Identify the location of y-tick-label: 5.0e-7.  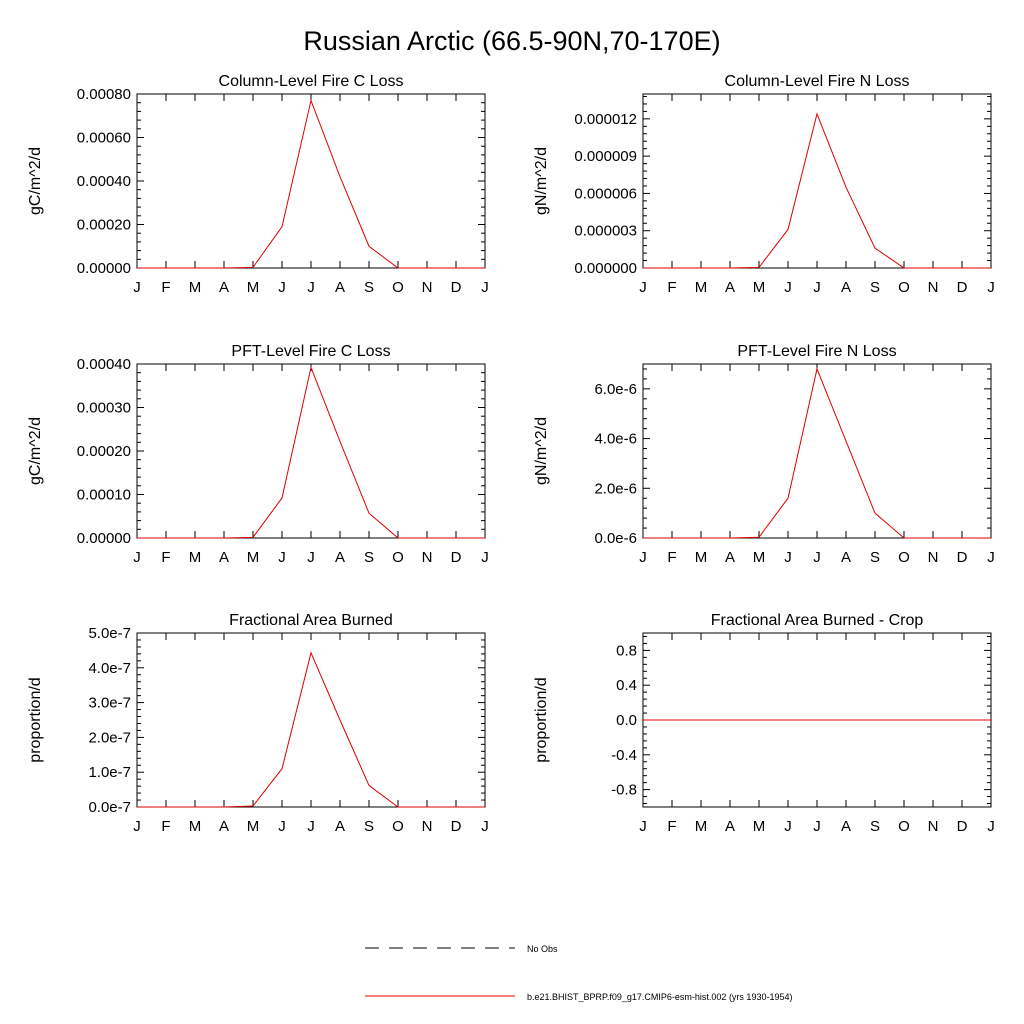
(109, 633).